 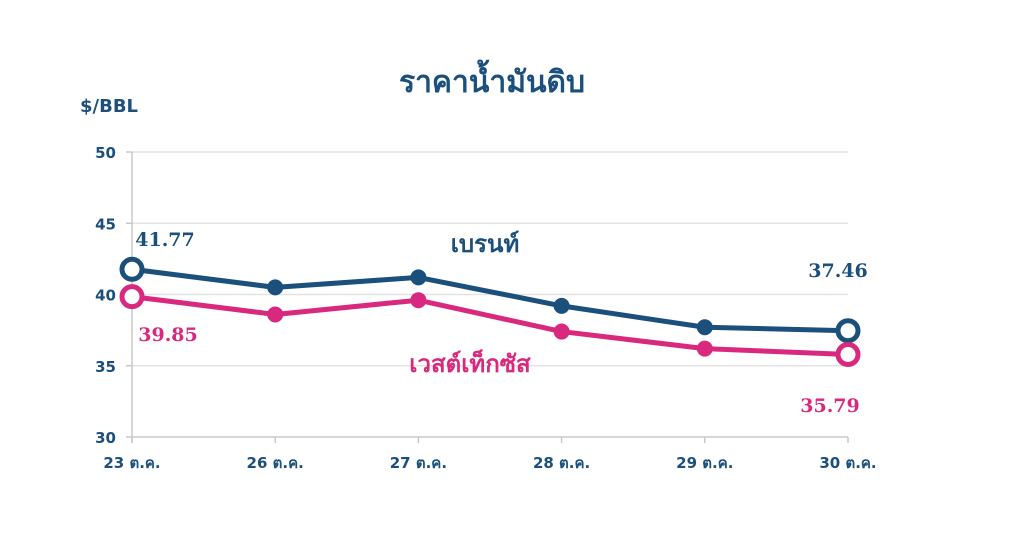 What do you see at coordinates (105, 438) in the screenshot?
I see `y-tick-label: 30` at bounding box center [105, 438].